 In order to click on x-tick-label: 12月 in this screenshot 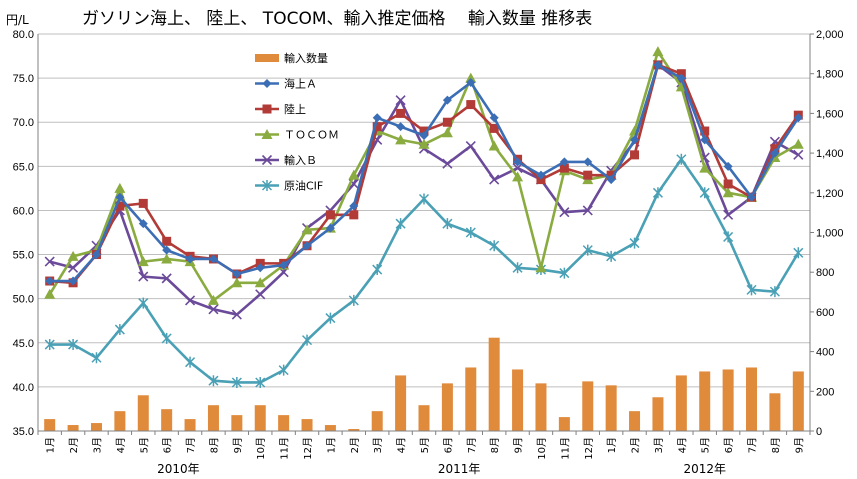, I will do `click(308, 448)`.